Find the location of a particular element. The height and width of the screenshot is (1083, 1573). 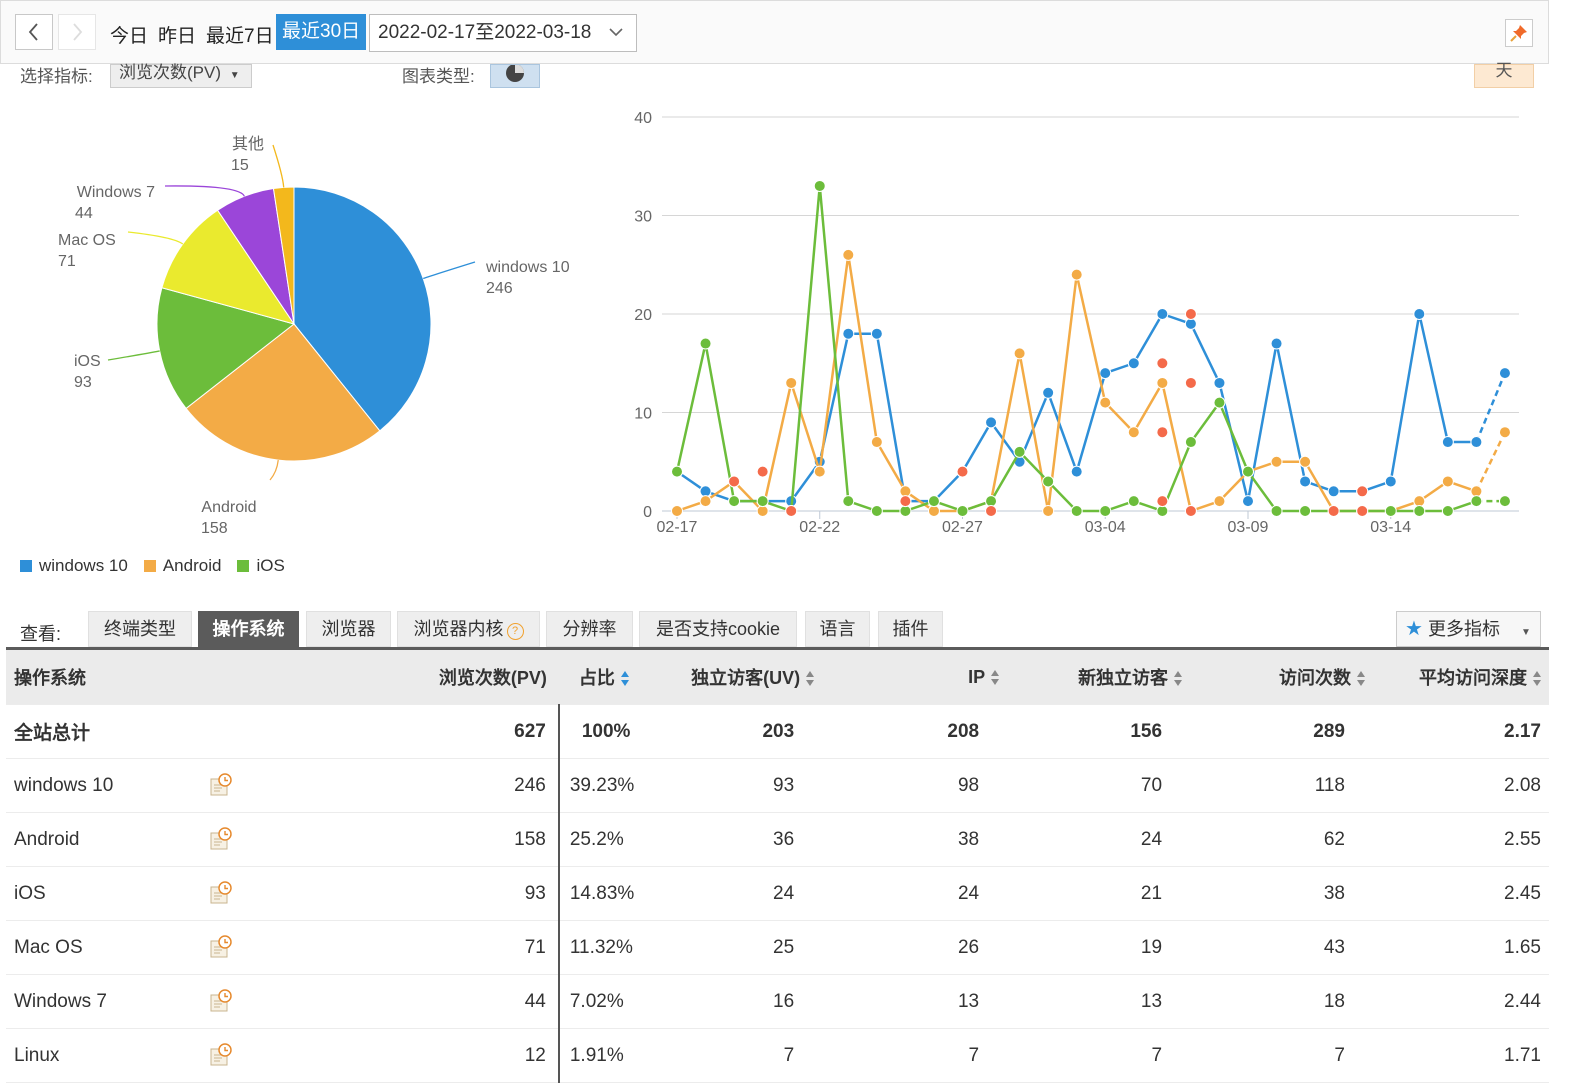

granularity-day-button: 天 is located at coordinates (1504, 75).